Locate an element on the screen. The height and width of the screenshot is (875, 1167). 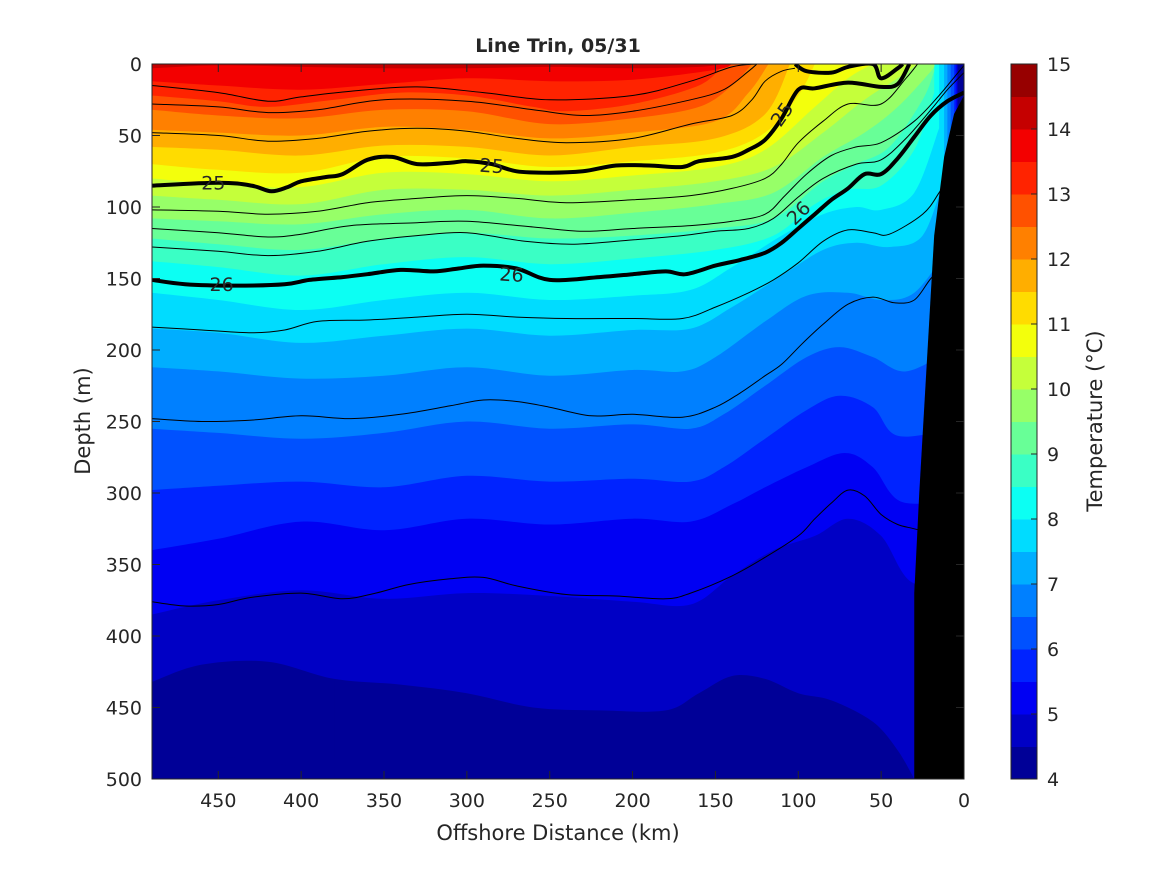
x-tick-label: 200 is located at coordinates (632, 801).